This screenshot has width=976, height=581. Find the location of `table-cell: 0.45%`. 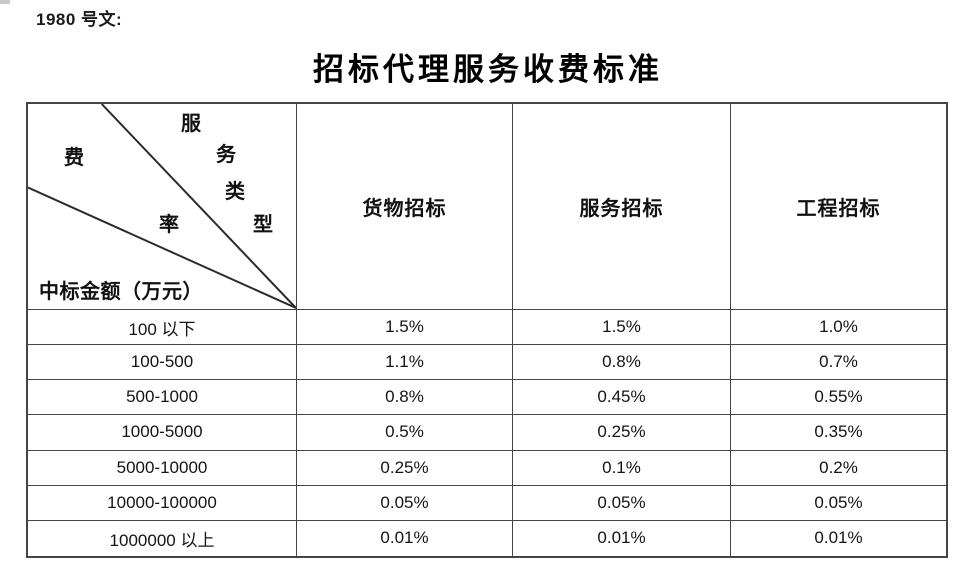

table-cell: 0.45% is located at coordinates (622, 398).